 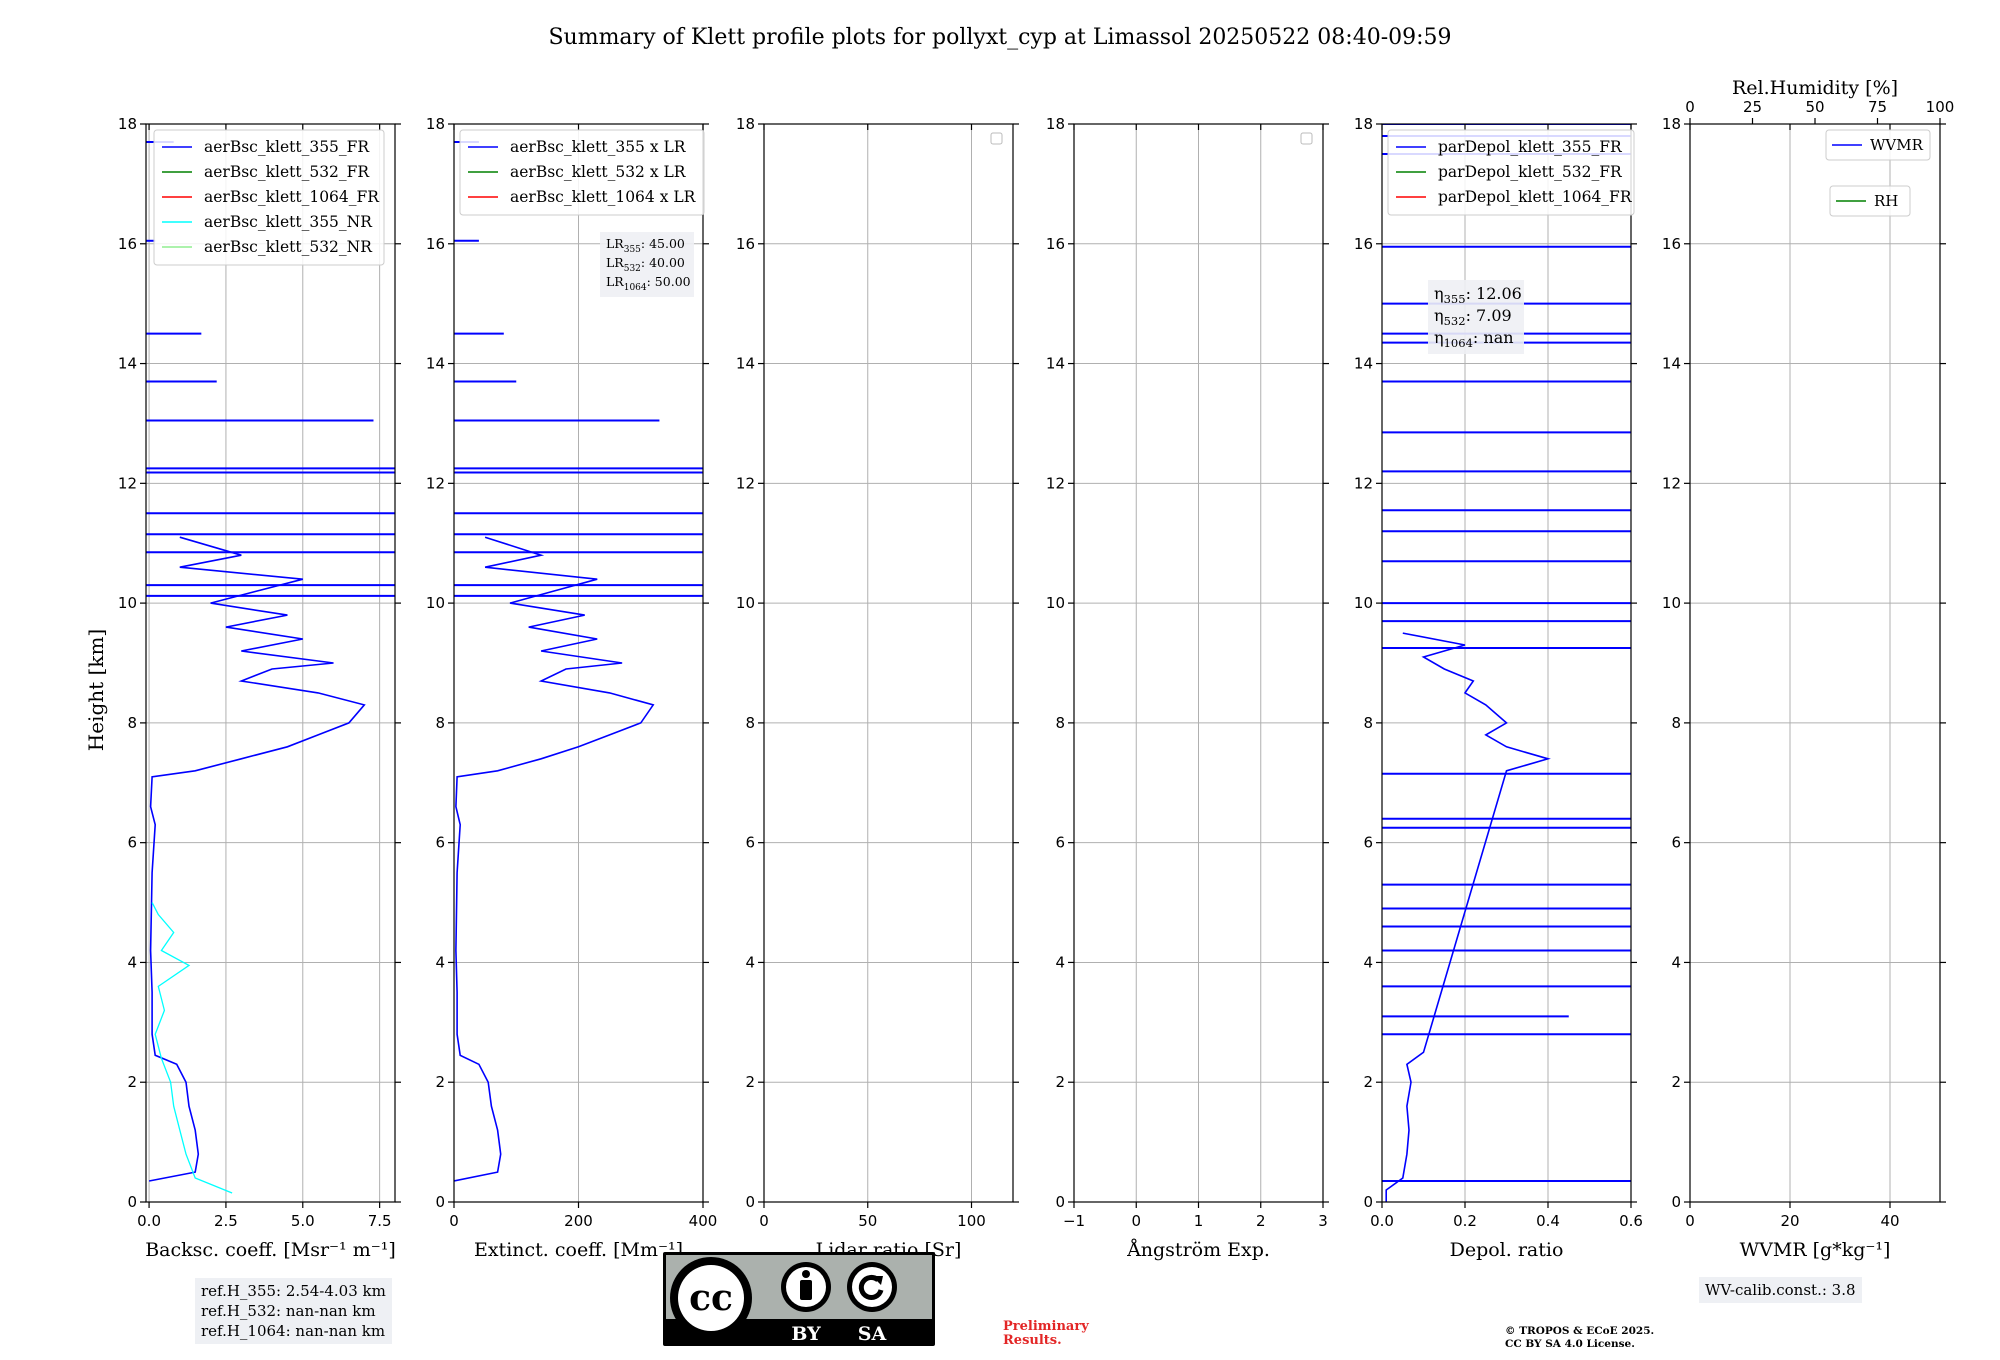 I want to click on x-axis-label: Depol. ratio, so click(x=1507, y=1250).